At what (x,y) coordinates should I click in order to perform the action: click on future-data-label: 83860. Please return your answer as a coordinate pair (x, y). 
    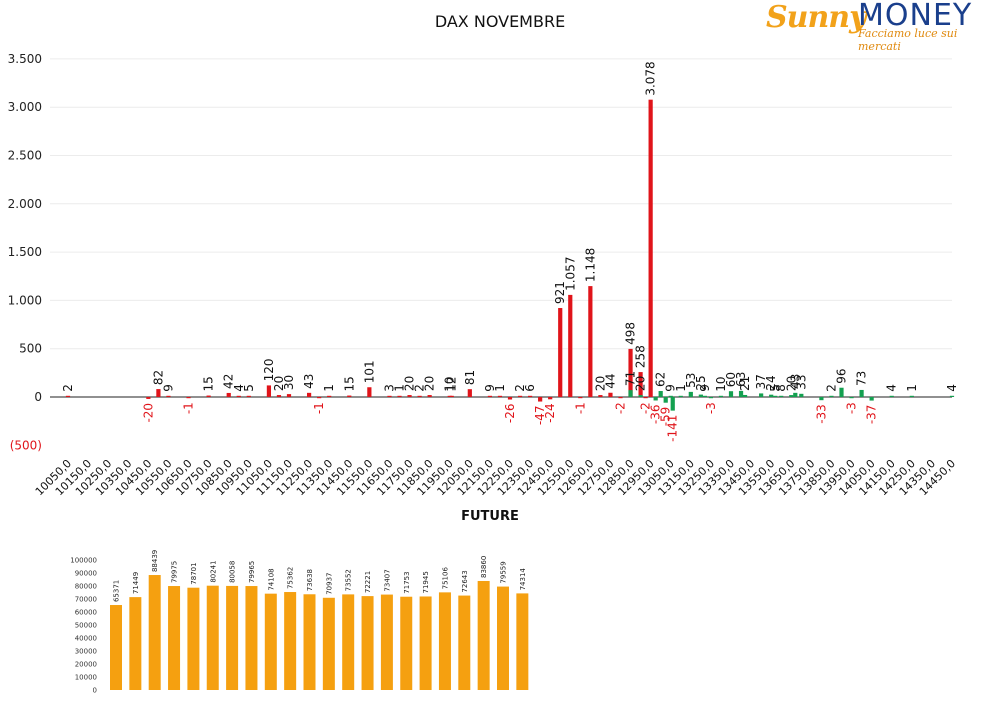
    Looking at the image, I should click on (484, 567).